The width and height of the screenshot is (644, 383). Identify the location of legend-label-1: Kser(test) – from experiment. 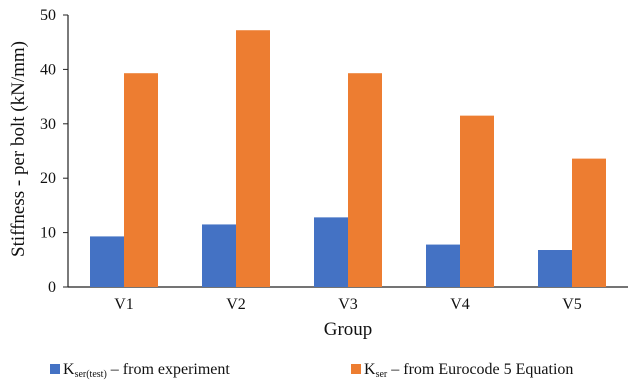
(146, 370).